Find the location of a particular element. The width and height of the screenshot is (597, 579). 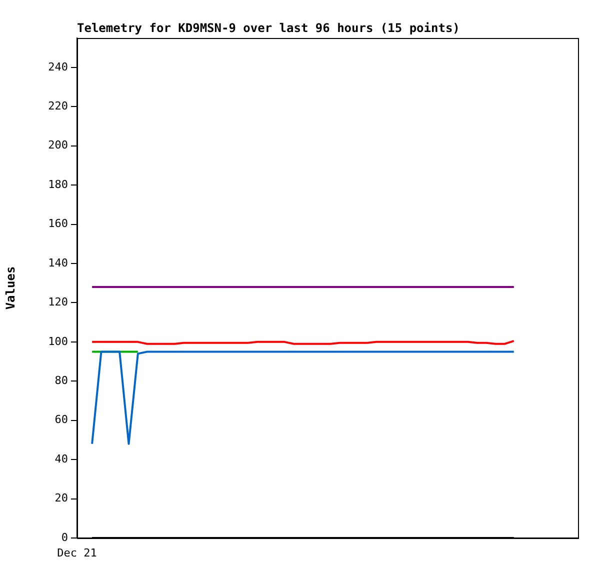

y-tick-label: 140 is located at coordinates (58, 263).